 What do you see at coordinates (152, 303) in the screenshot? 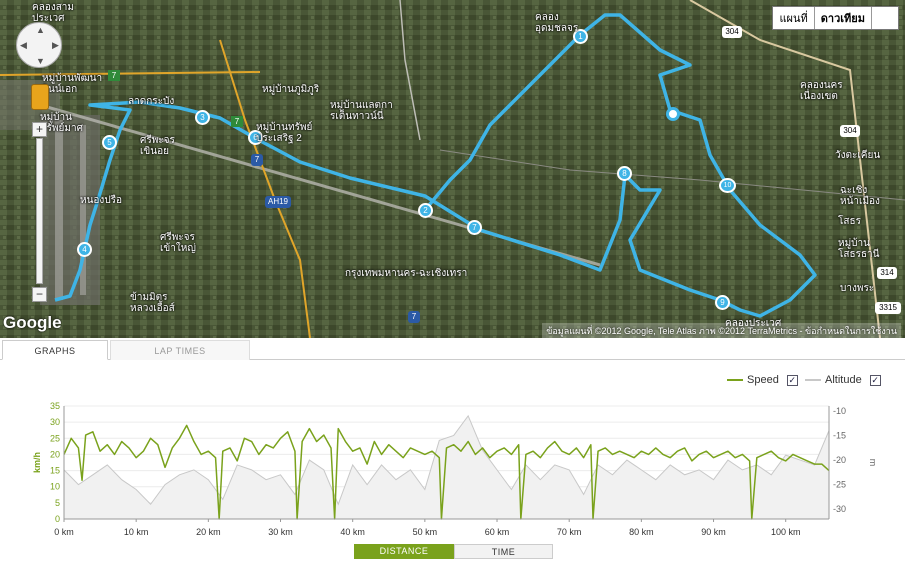
I see `place-label: ข้ามมิตร หลวงเอื้อส์` at bounding box center [152, 303].